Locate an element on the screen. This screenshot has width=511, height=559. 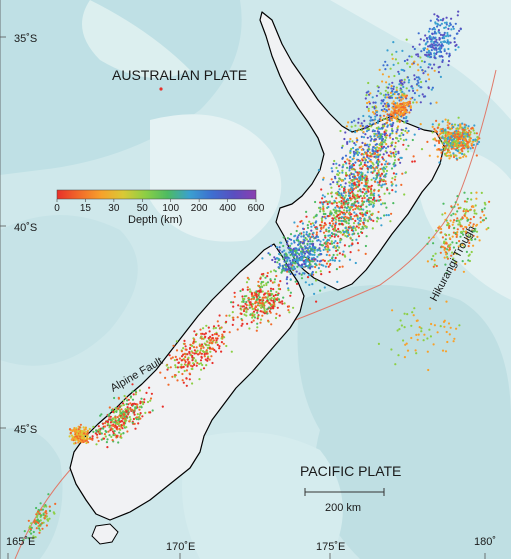
scale-bar-label: 200 km is located at coordinates (343, 508).